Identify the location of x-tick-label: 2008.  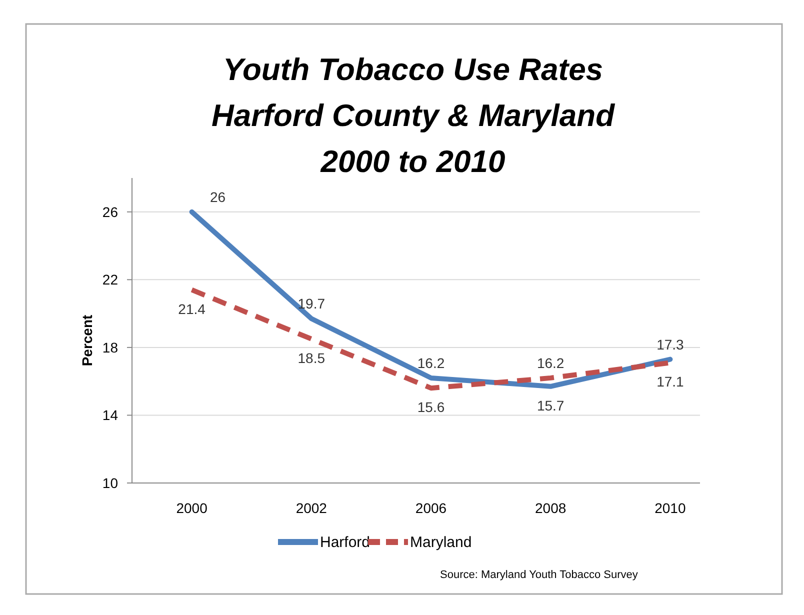
(550, 508).